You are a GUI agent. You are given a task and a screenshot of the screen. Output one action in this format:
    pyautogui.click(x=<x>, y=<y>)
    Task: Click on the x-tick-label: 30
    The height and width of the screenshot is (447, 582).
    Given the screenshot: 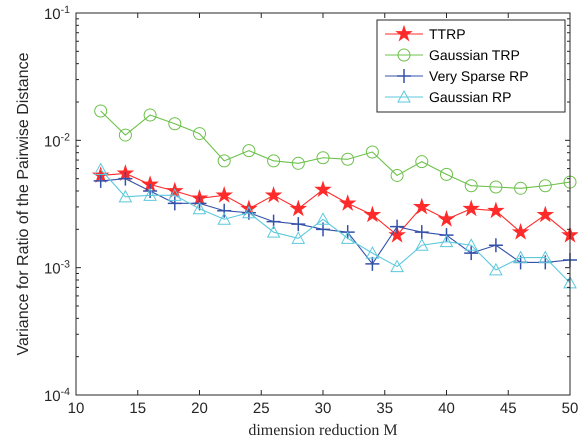 What is the action you would take?
    pyautogui.click(x=323, y=408)
    